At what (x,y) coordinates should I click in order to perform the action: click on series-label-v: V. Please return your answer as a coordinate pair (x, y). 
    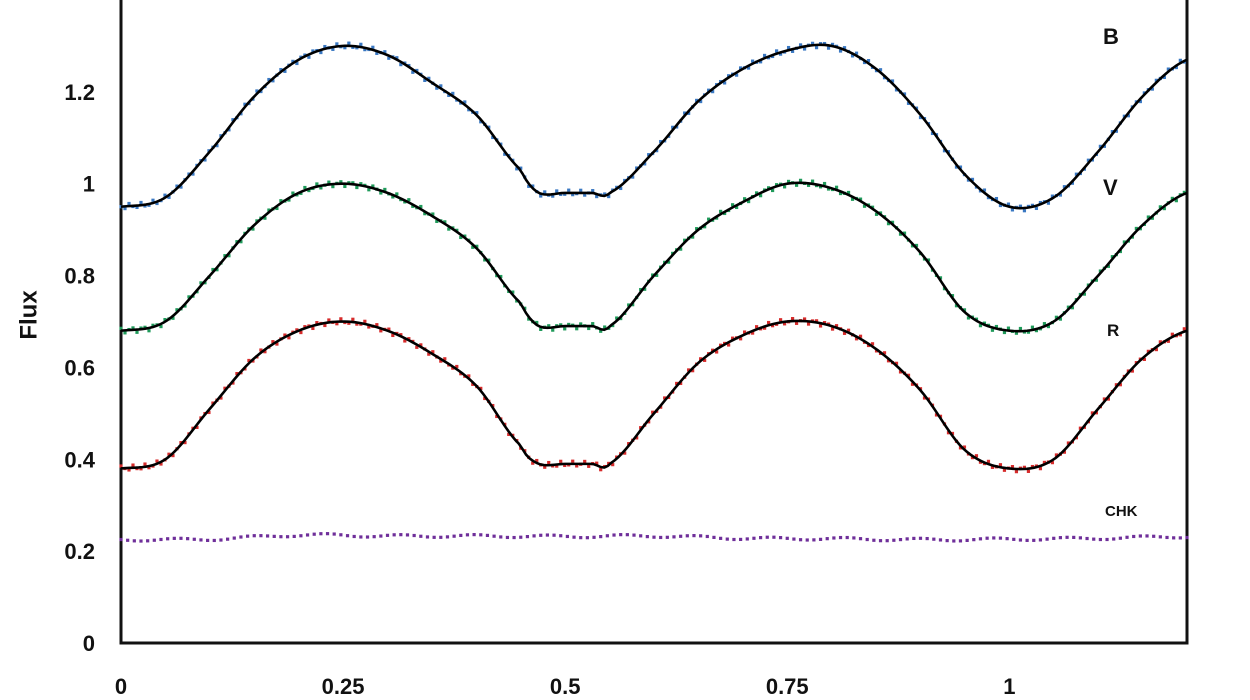
    Looking at the image, I should click on (1110, 187).